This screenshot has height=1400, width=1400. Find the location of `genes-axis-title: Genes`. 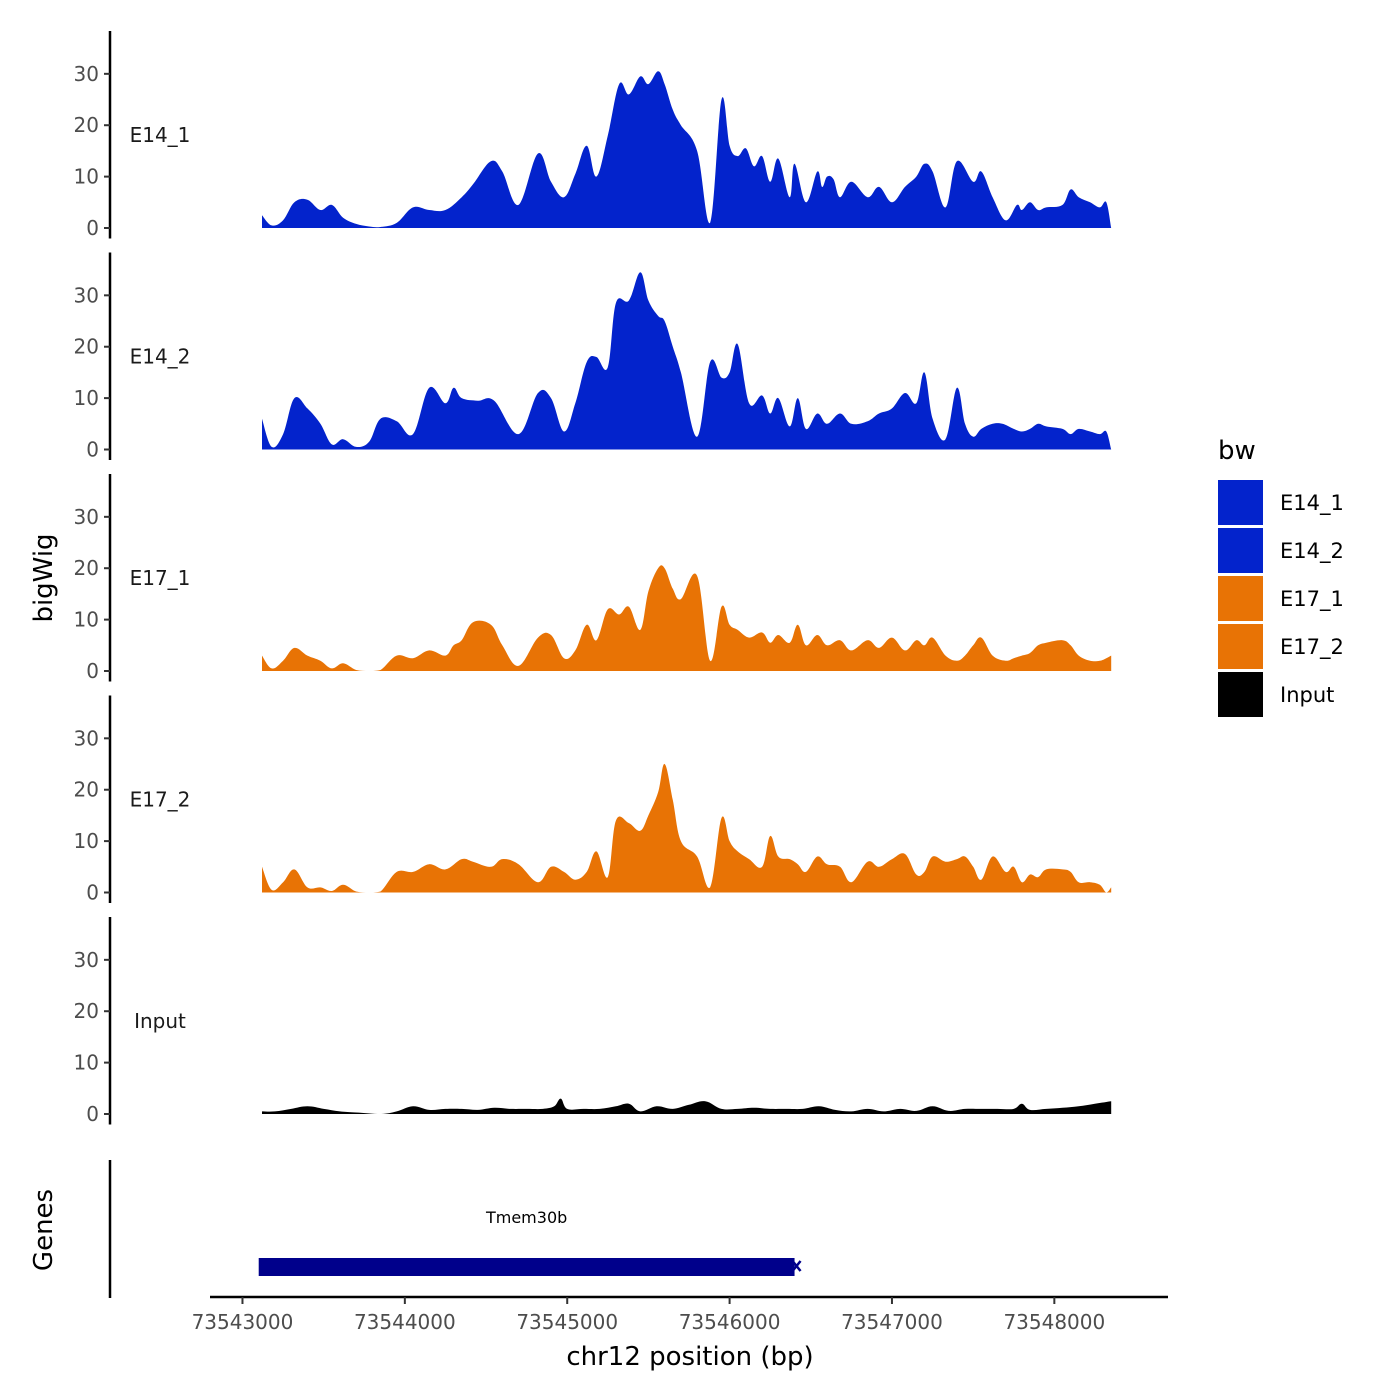

genes-axis-title: Genes is located at coordinates (44, 1230).